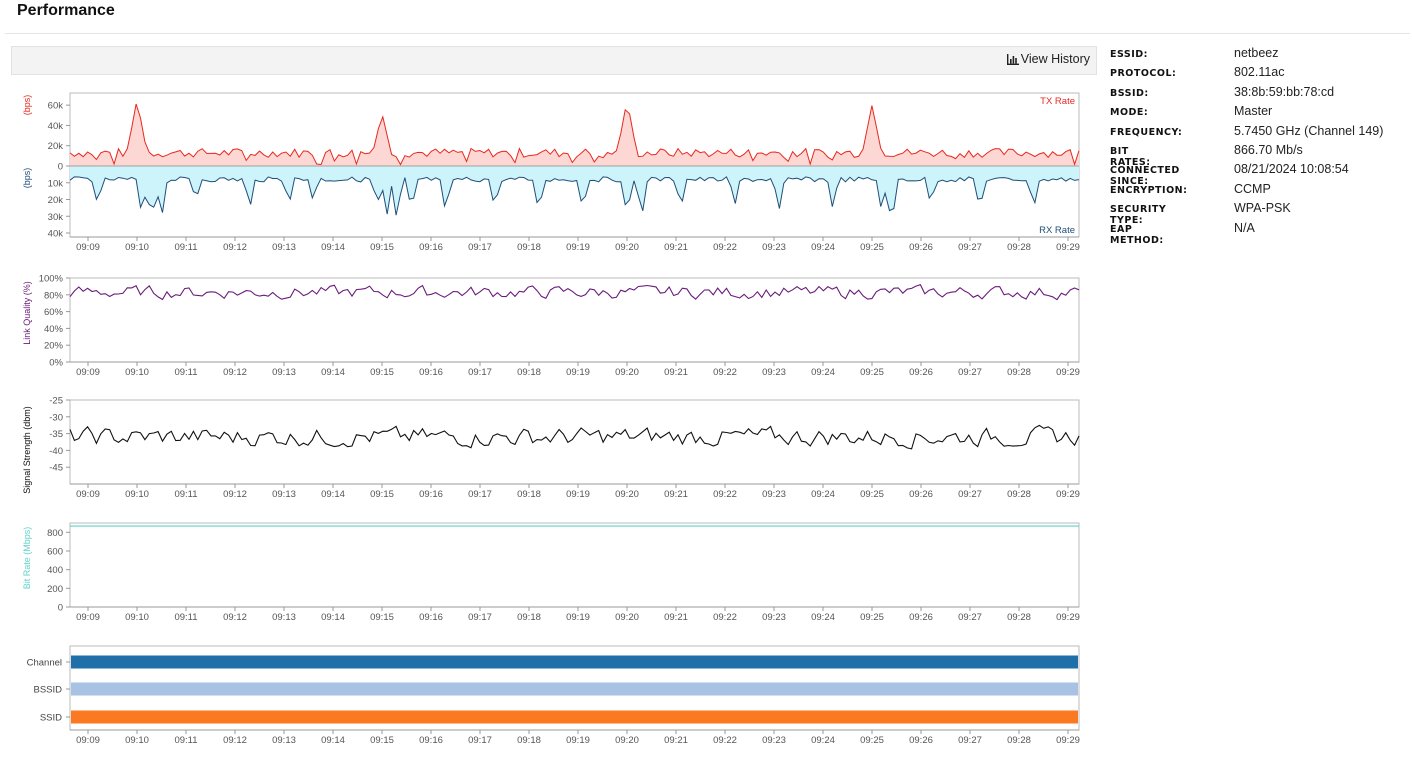 The image size is (1412, 757). What do you see at coordinates (56, 217) in the screenshot?
I see `y-tick-label: 30k` at bounding box center [56, 217].